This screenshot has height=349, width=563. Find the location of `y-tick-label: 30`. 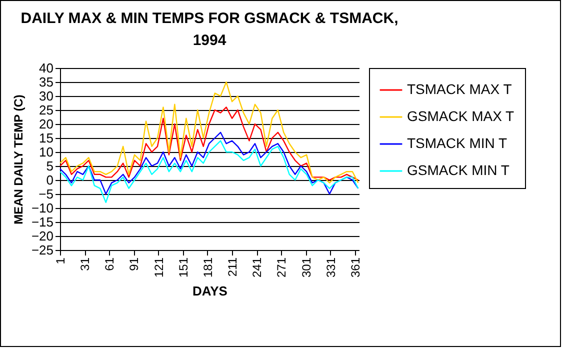

y-tick-label: 30 is located at coordinates (46, 96).